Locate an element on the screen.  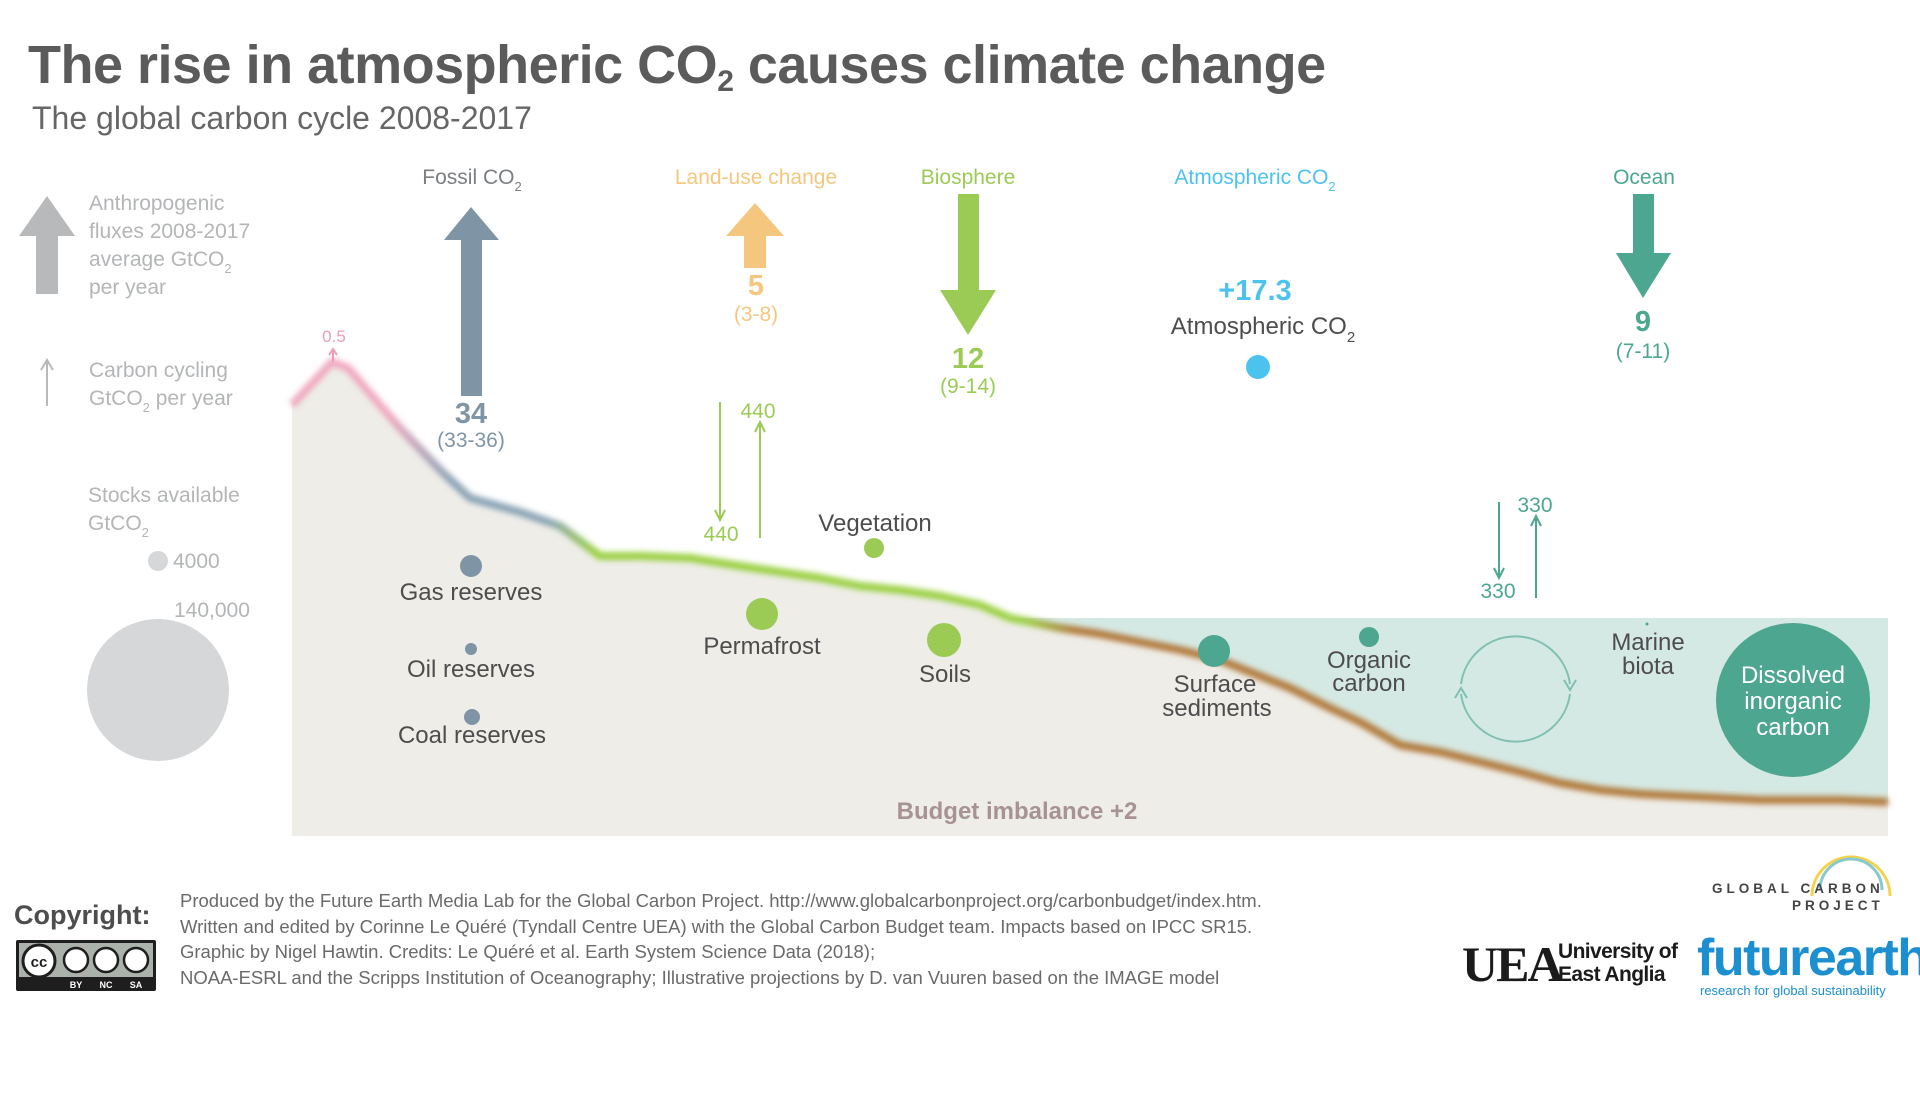
ocean-cycle-up-arrowhead is located at coordinates (1536, 520).